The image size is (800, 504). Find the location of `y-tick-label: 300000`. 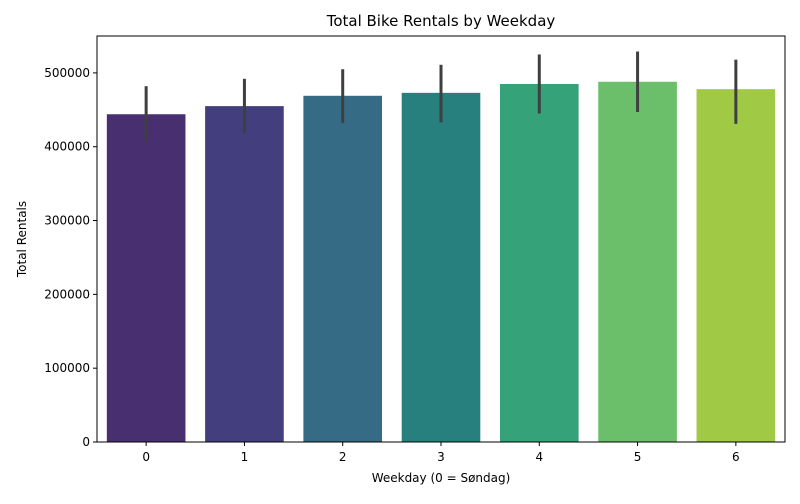

y-tick-label: 300000 is located at coordinates (67, 221).